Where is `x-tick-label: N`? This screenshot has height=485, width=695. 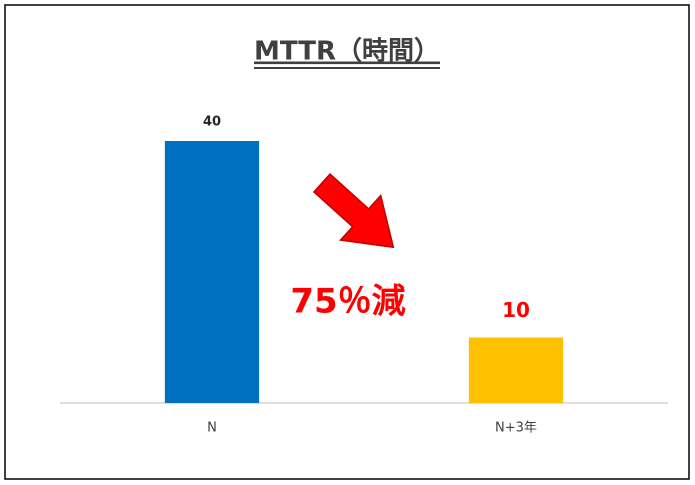
x-tick-label: N is located at coordinates (212, 428).